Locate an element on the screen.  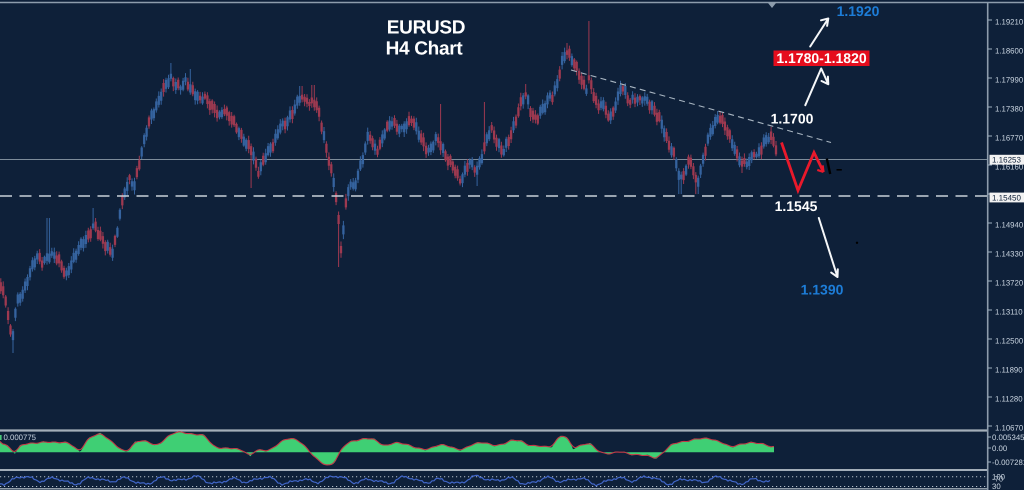
svg-text: -70 is located at coordinates (998, 479).